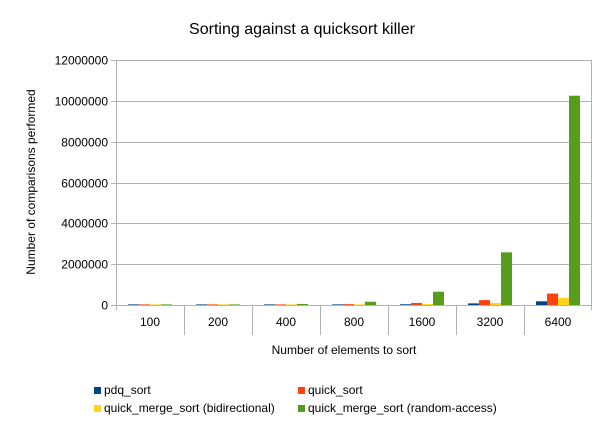  Describe the element at coordinates (104, 306) in the screenshot. I see `y-tick-label: 0` at that location.